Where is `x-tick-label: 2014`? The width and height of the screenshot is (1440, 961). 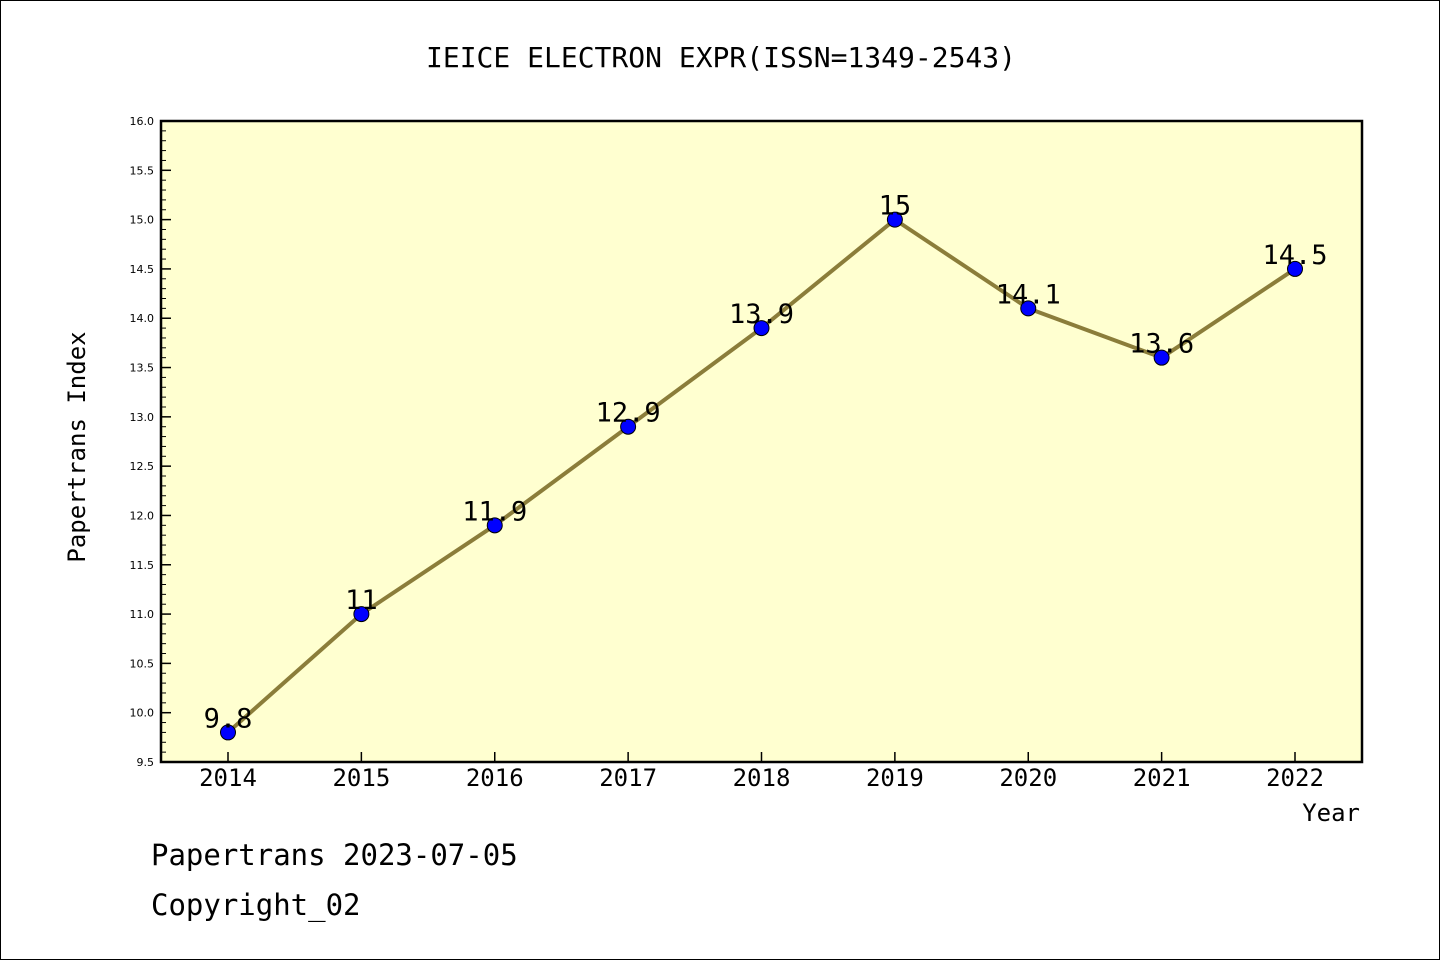
x-tick-label: 2014 is located at coordinates (228, 778).